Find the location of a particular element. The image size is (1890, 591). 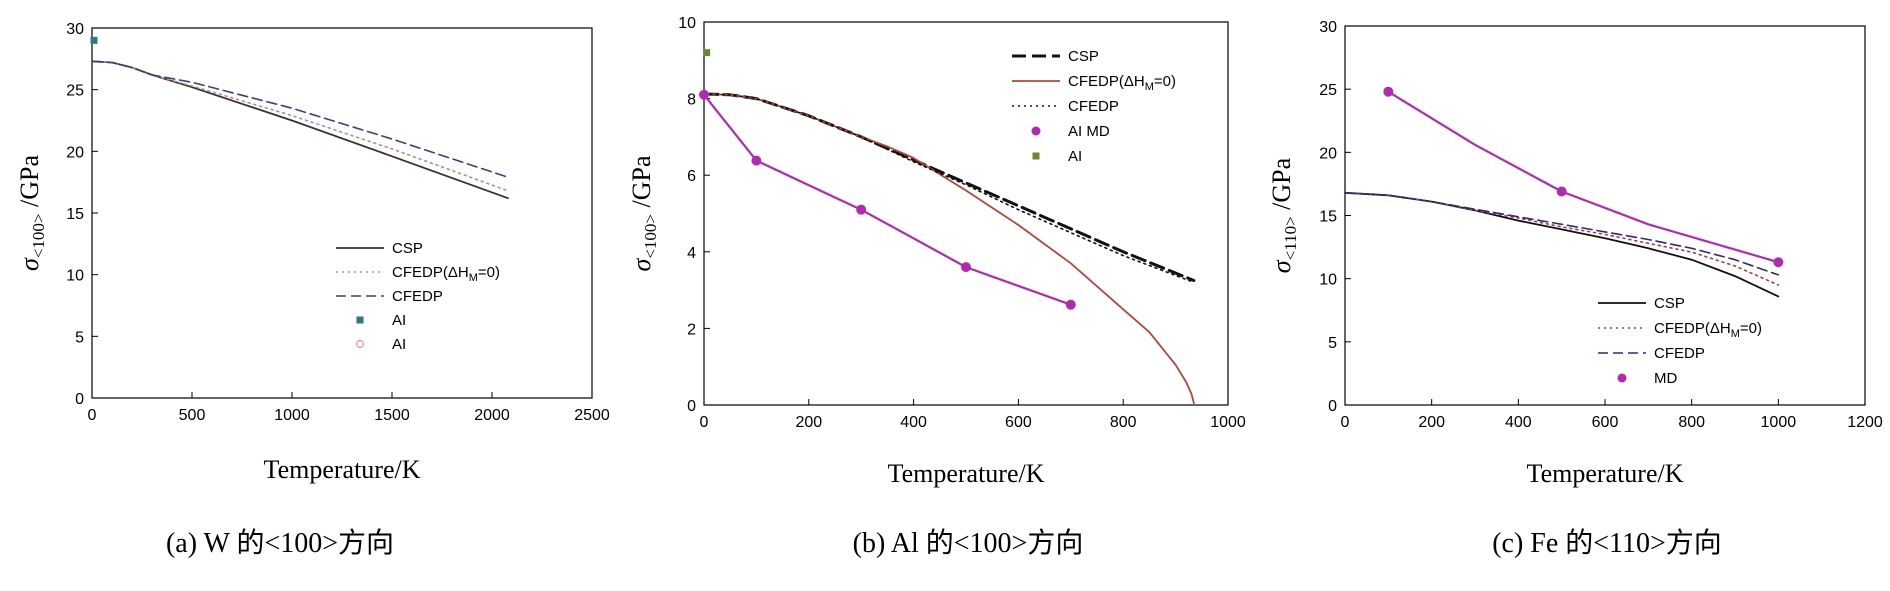

legend-label: MD is located at coordinates (1665, 378).